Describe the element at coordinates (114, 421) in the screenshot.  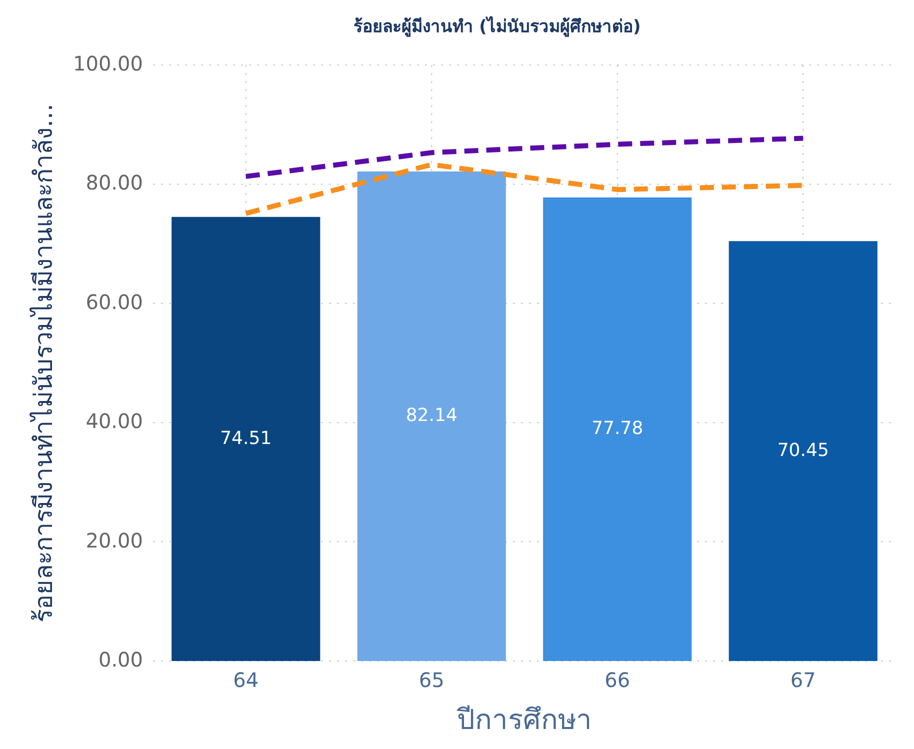
I see `y-tick-label: 40.00` at that location.